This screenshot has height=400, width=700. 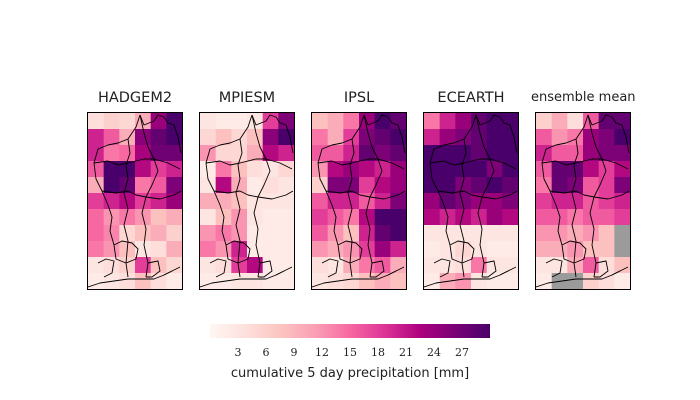 I want to click on map-panel-ecearth, so click(x=471, y=201).